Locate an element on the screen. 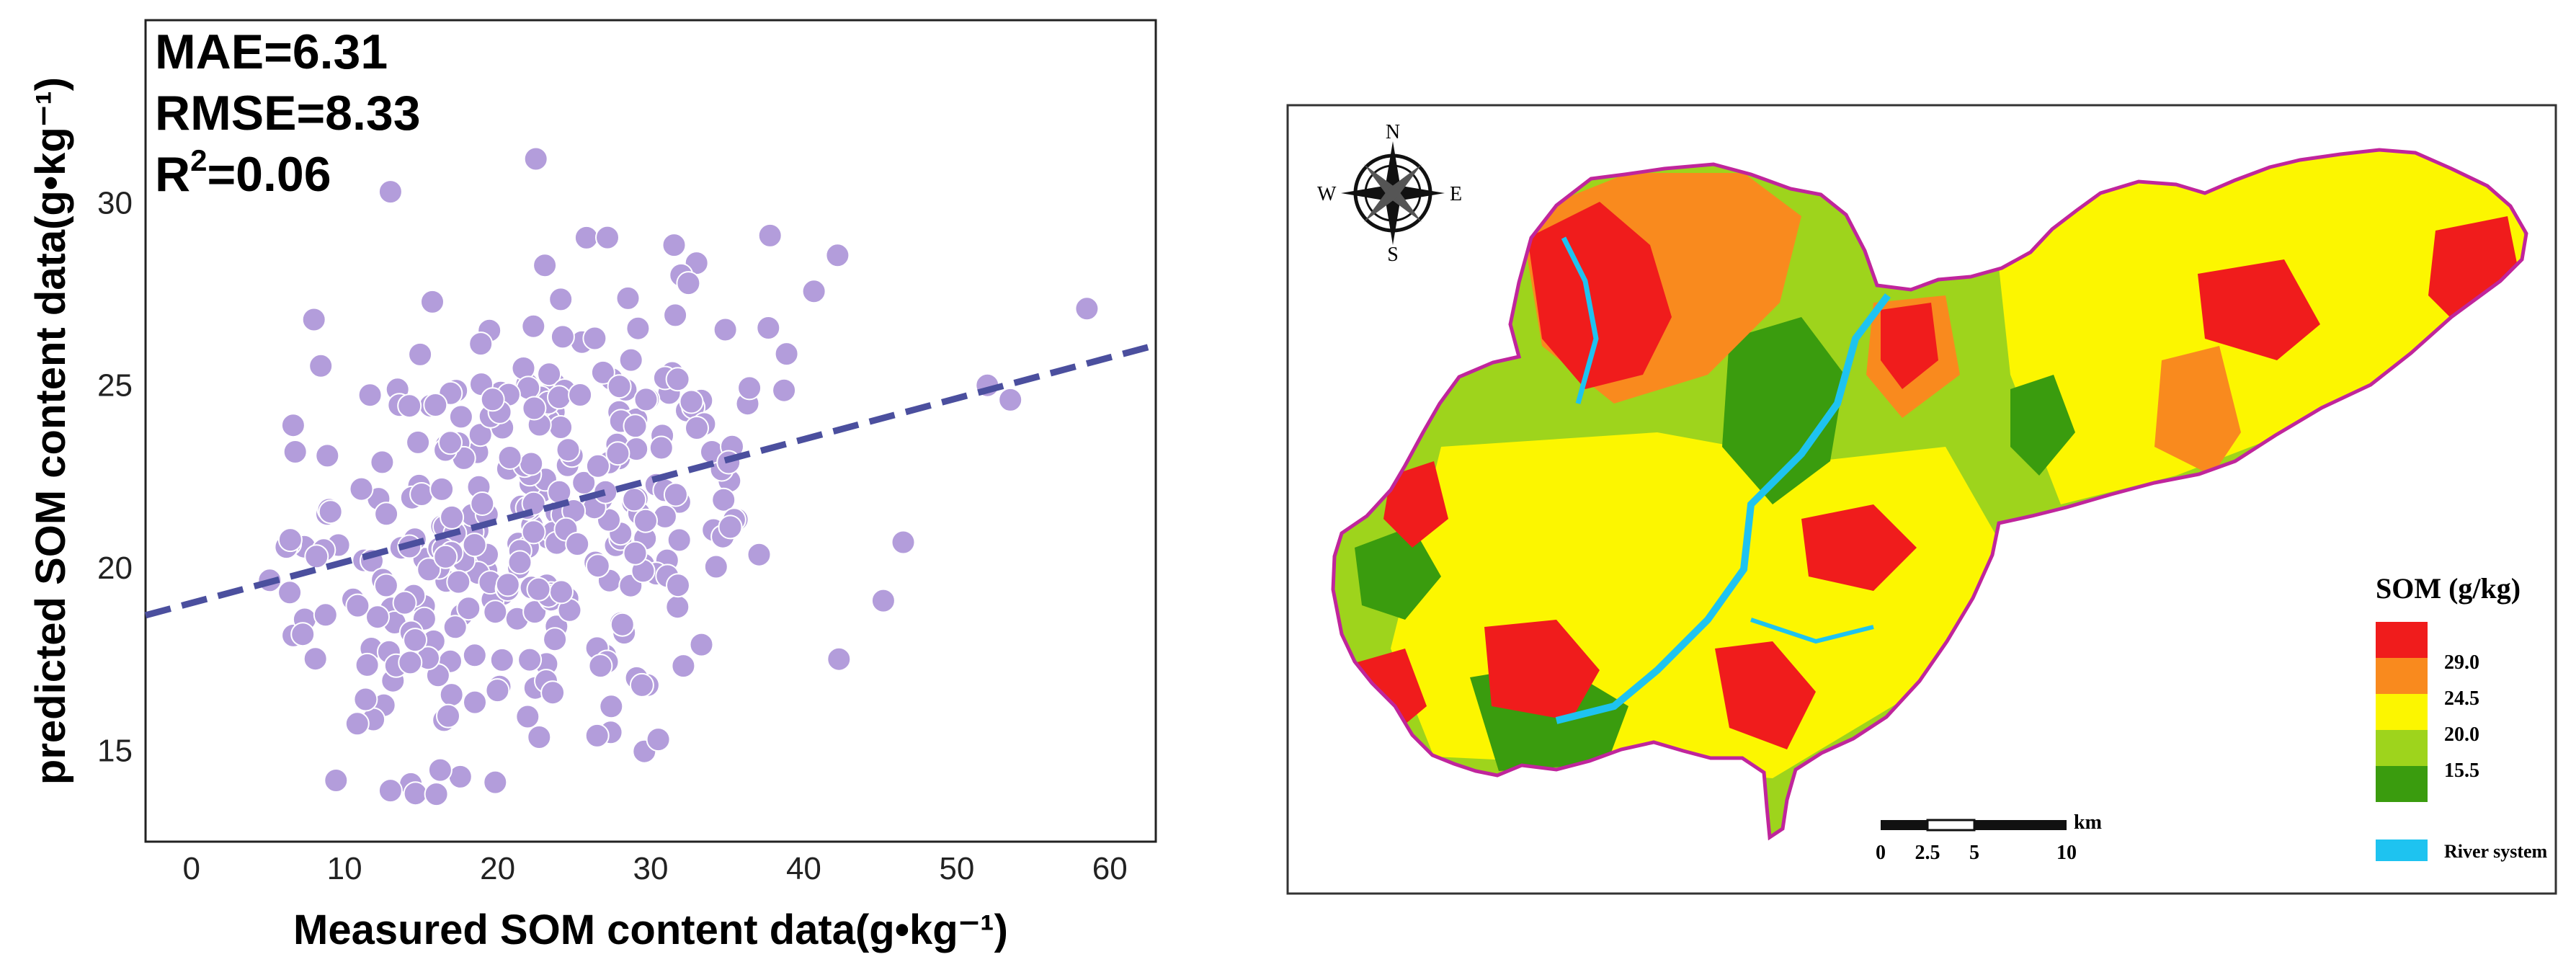 This screenshot has height=962, width=2576. river-north is located at coordinates (1580, 320).